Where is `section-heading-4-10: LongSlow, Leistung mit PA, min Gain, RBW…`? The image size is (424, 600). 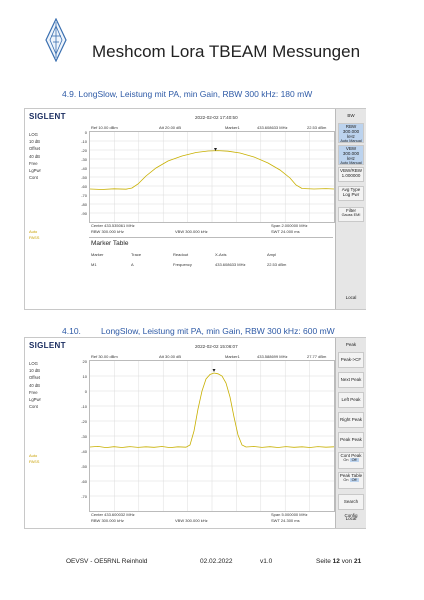
section-heading-4-10: LongSlow, Leistung mit PA, min Gain, RBW… is located at coordinates (218, 331).